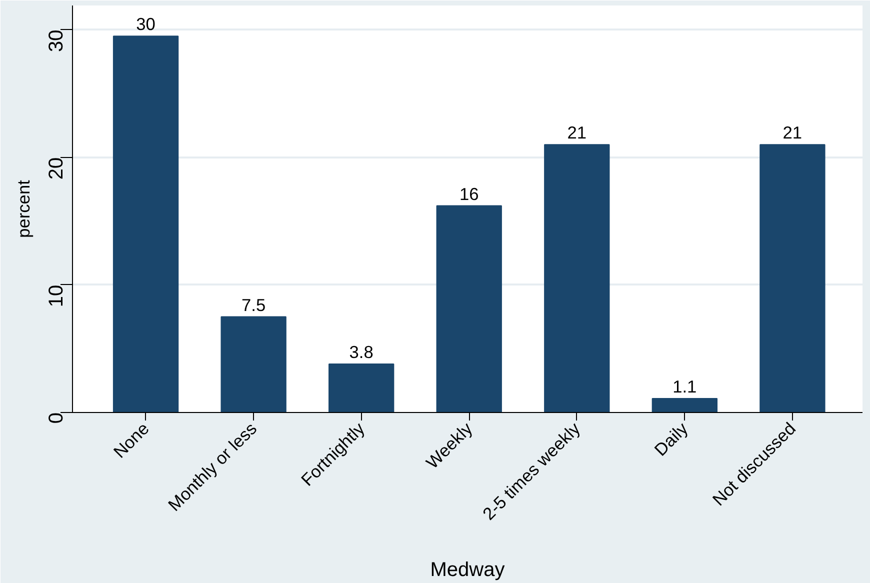 The image size is (870, 583). Describe the element at coordinates (684, 386) in the screenshot. I see `text: 1.1` at that location.